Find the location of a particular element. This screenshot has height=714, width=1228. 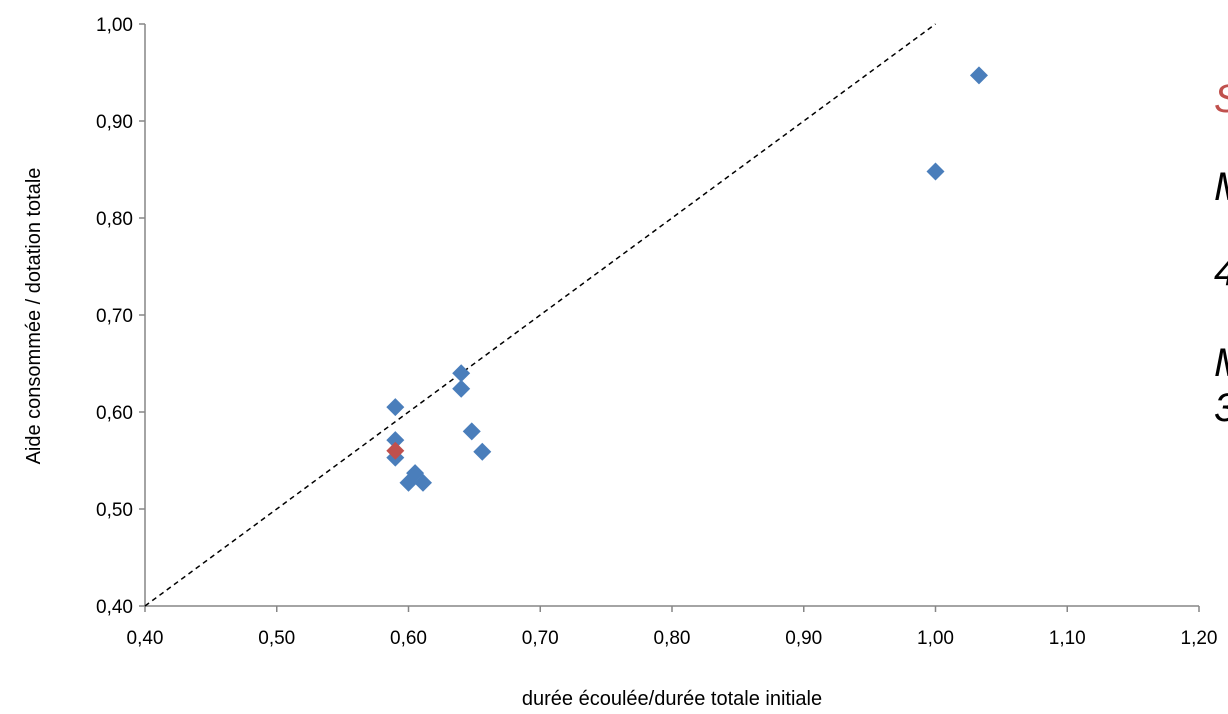

side-text-2: M is located at coordinates (1221, 187).